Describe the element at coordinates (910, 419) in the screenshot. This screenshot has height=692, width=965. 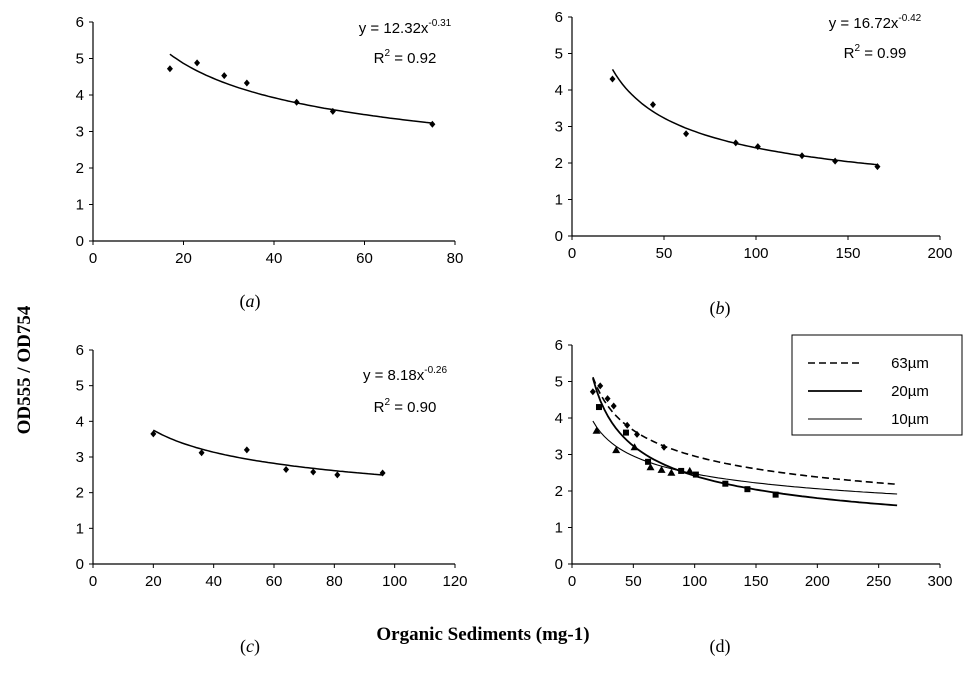
I see `legend-label: 10µm` at that location.